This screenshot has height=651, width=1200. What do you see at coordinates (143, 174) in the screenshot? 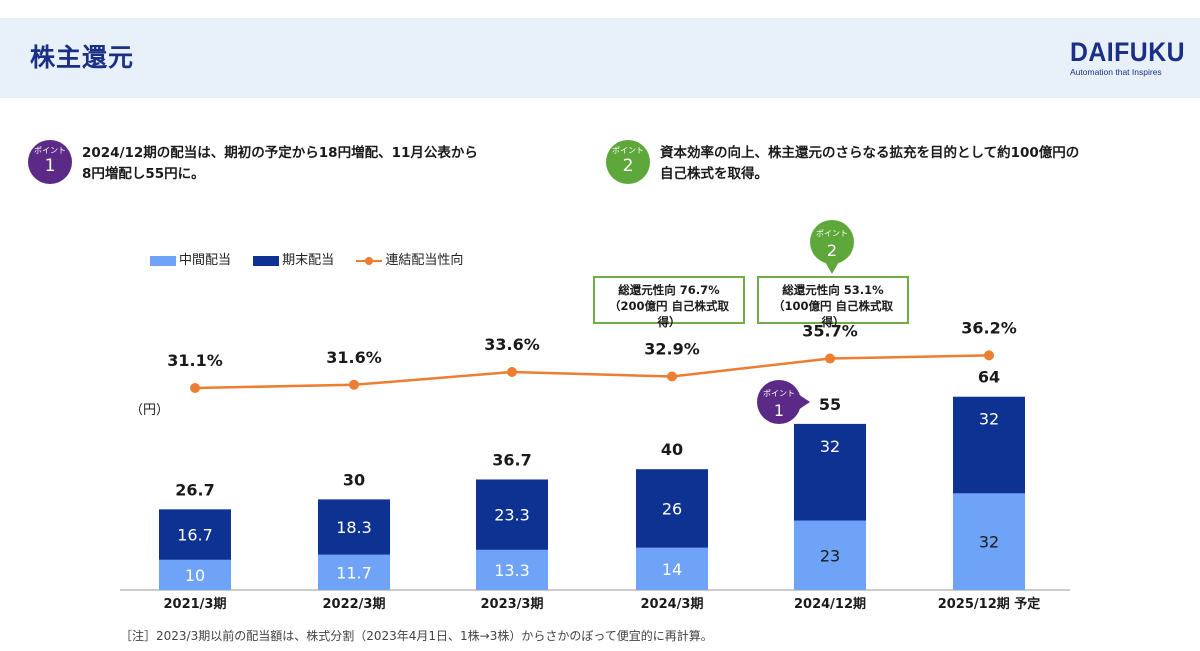
I see `point-1-text-line2: 8円増配し55円に。` at bounding box center [143, 174].